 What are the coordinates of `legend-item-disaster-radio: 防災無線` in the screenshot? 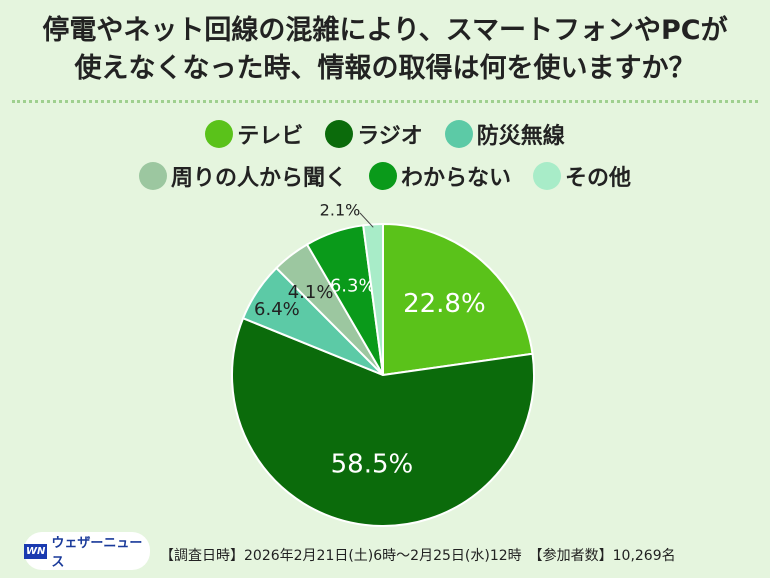 It's located at (504, 134).